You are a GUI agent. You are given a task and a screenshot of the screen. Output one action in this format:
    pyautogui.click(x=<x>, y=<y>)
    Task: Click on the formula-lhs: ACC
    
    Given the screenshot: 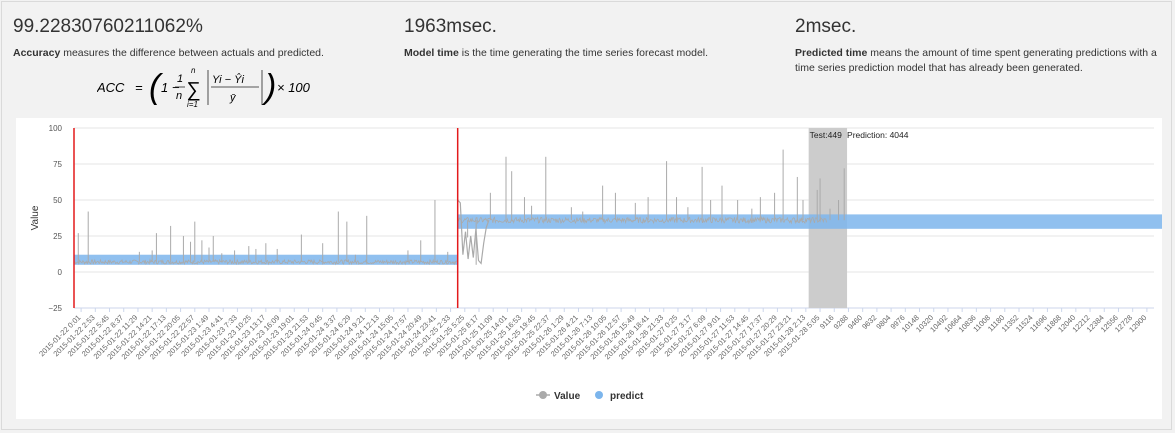 What is the action you would take?
    pyautogui.click(x=111, y=87)
    